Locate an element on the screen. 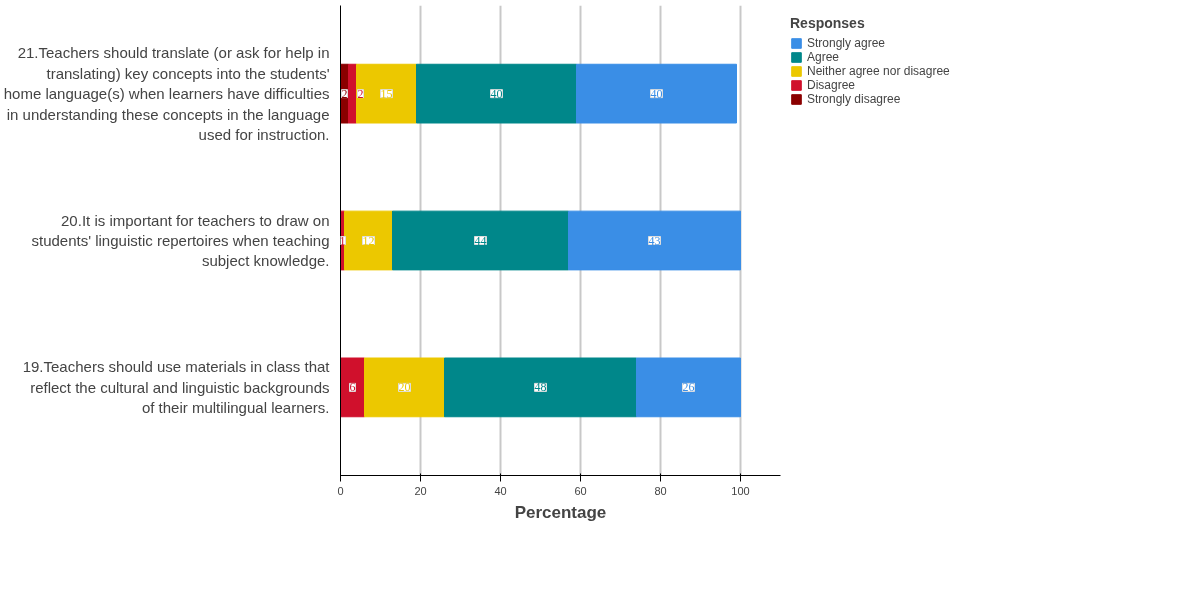  x-tick-label: 0 is located at coordinates (340, 490).